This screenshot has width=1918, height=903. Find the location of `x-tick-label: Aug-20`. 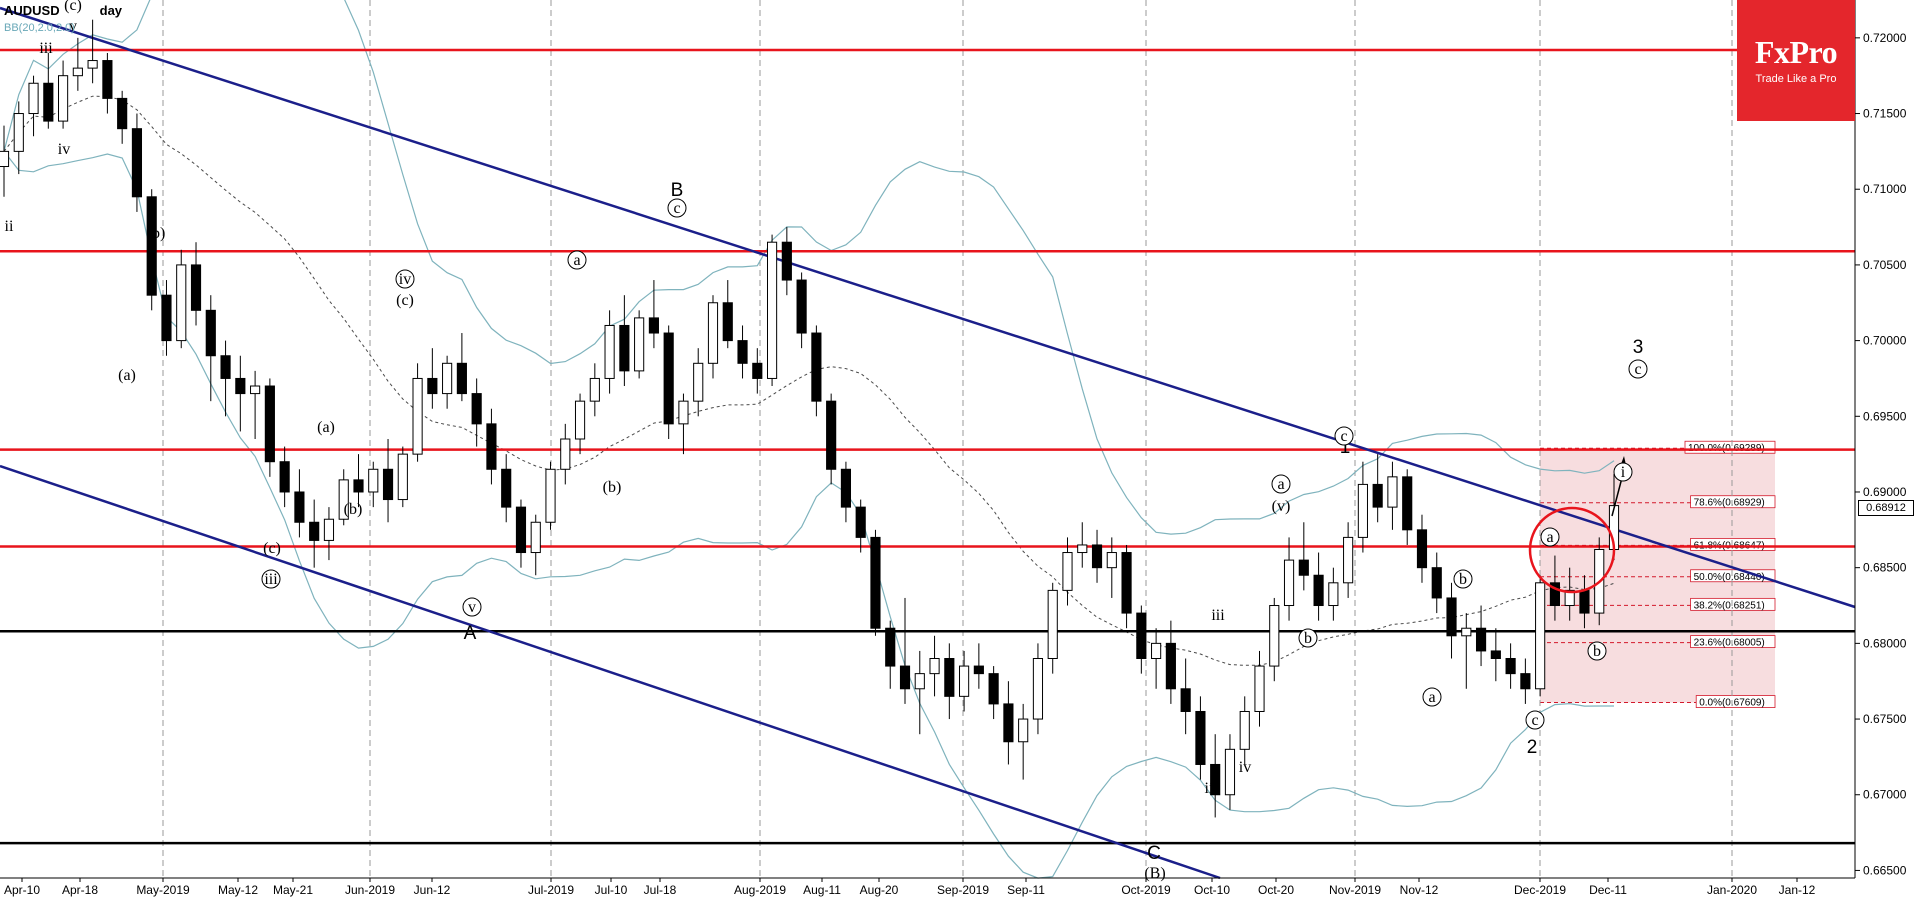

x-tick-label: Aug-20 is located at coordinates (879, 890).